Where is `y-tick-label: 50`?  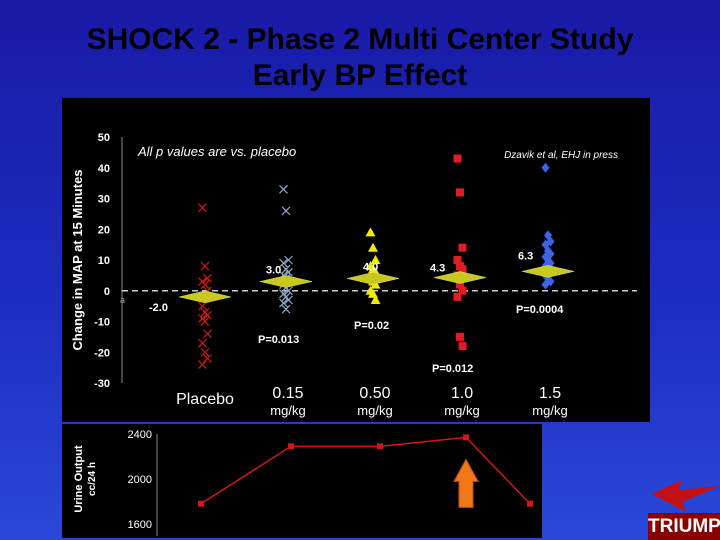
y-tick-label: 50 is located at coordinates (104, 138).